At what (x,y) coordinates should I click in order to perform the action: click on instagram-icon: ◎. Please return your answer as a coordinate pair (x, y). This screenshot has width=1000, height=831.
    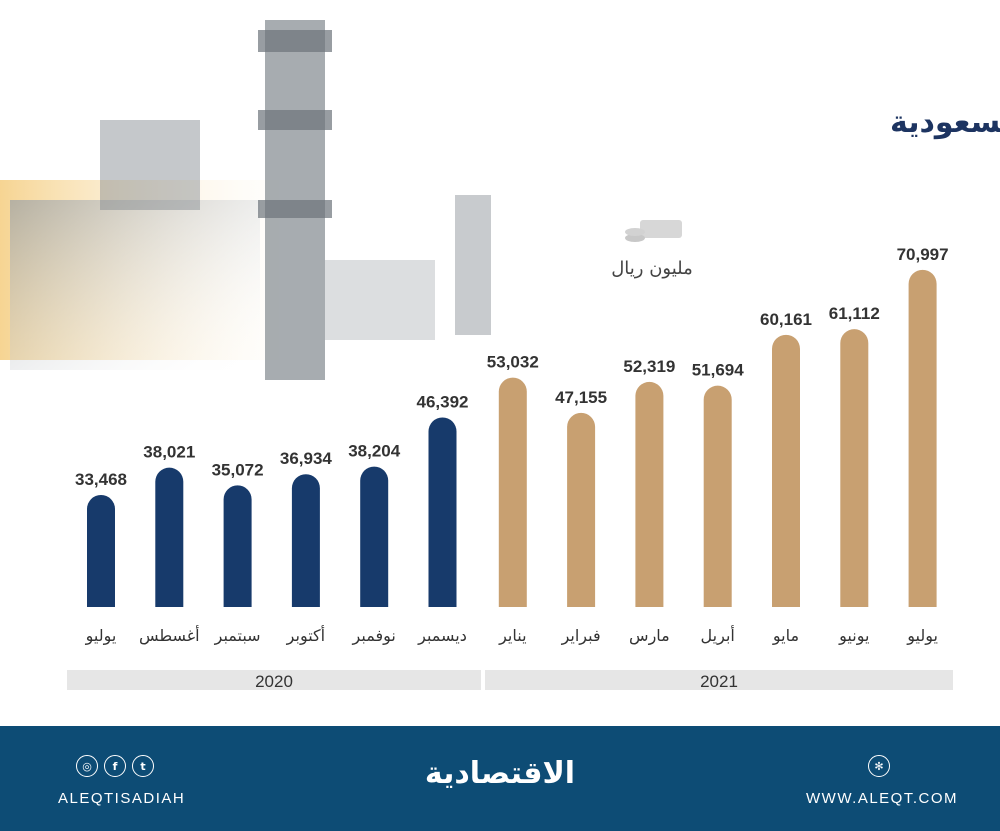
    Looking at the image, I should click on (87, 766).